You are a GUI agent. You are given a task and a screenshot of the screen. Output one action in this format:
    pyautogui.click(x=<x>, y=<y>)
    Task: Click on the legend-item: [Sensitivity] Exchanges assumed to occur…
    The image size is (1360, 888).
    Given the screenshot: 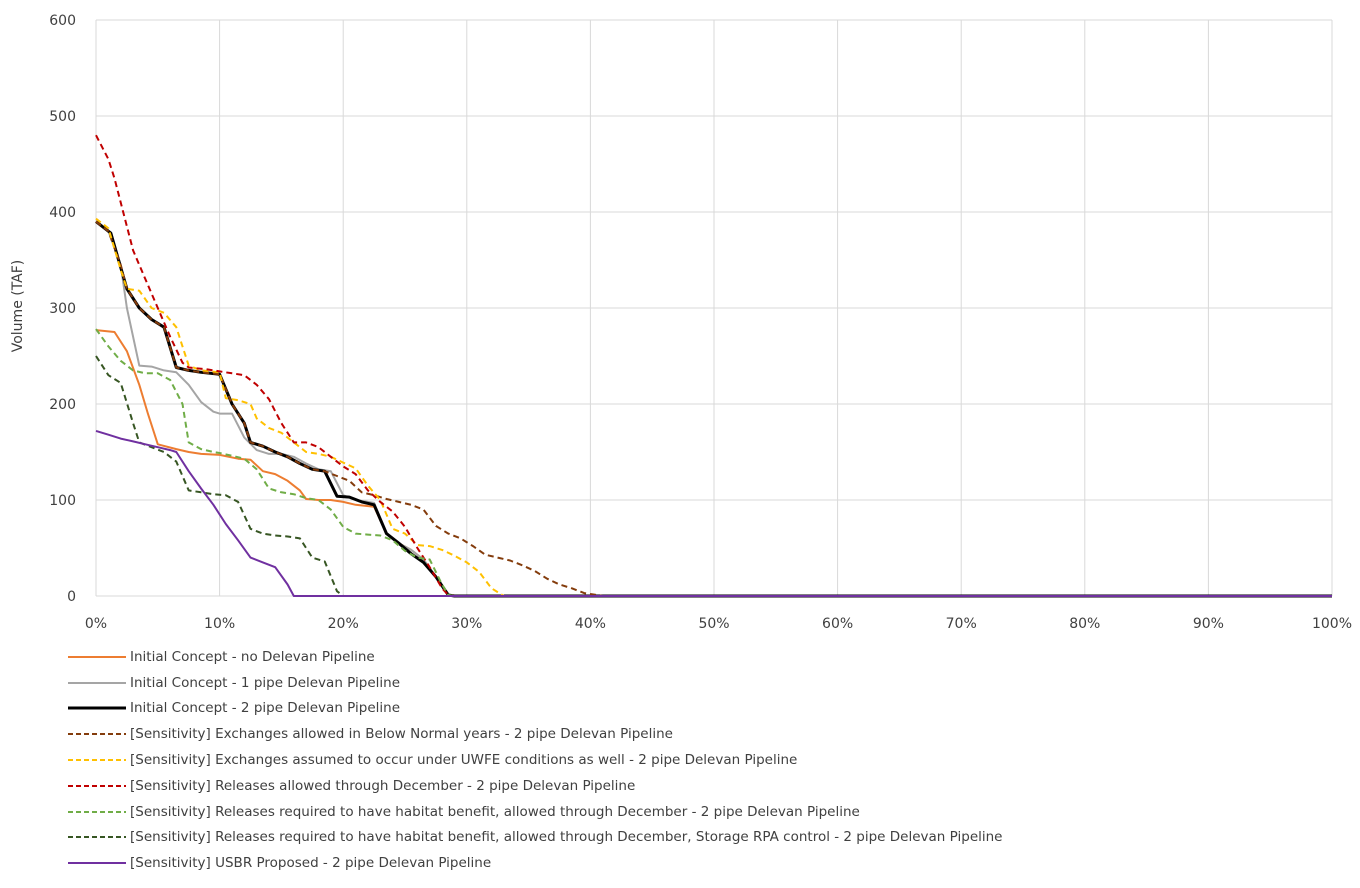 What is the action you would take?
    pyautogui.click(x=535, y=760)
    